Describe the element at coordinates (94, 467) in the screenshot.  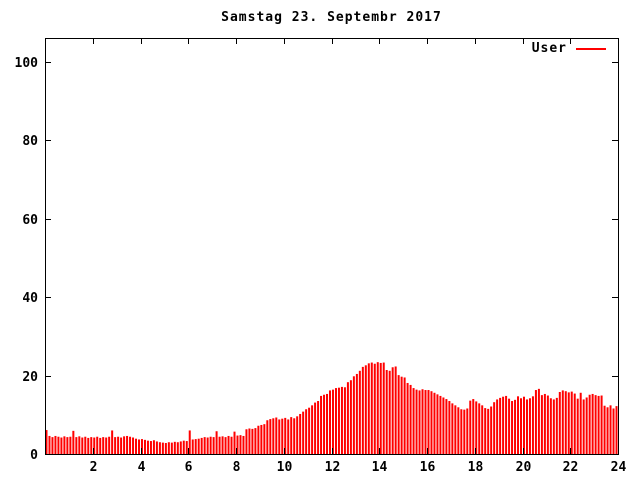
I see `x-tick-label: 2` at that location.